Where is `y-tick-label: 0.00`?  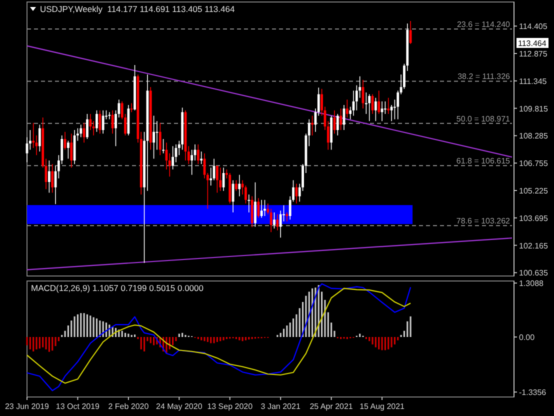 y-tick-label: 0.00 is located at coordinates (527, 337).